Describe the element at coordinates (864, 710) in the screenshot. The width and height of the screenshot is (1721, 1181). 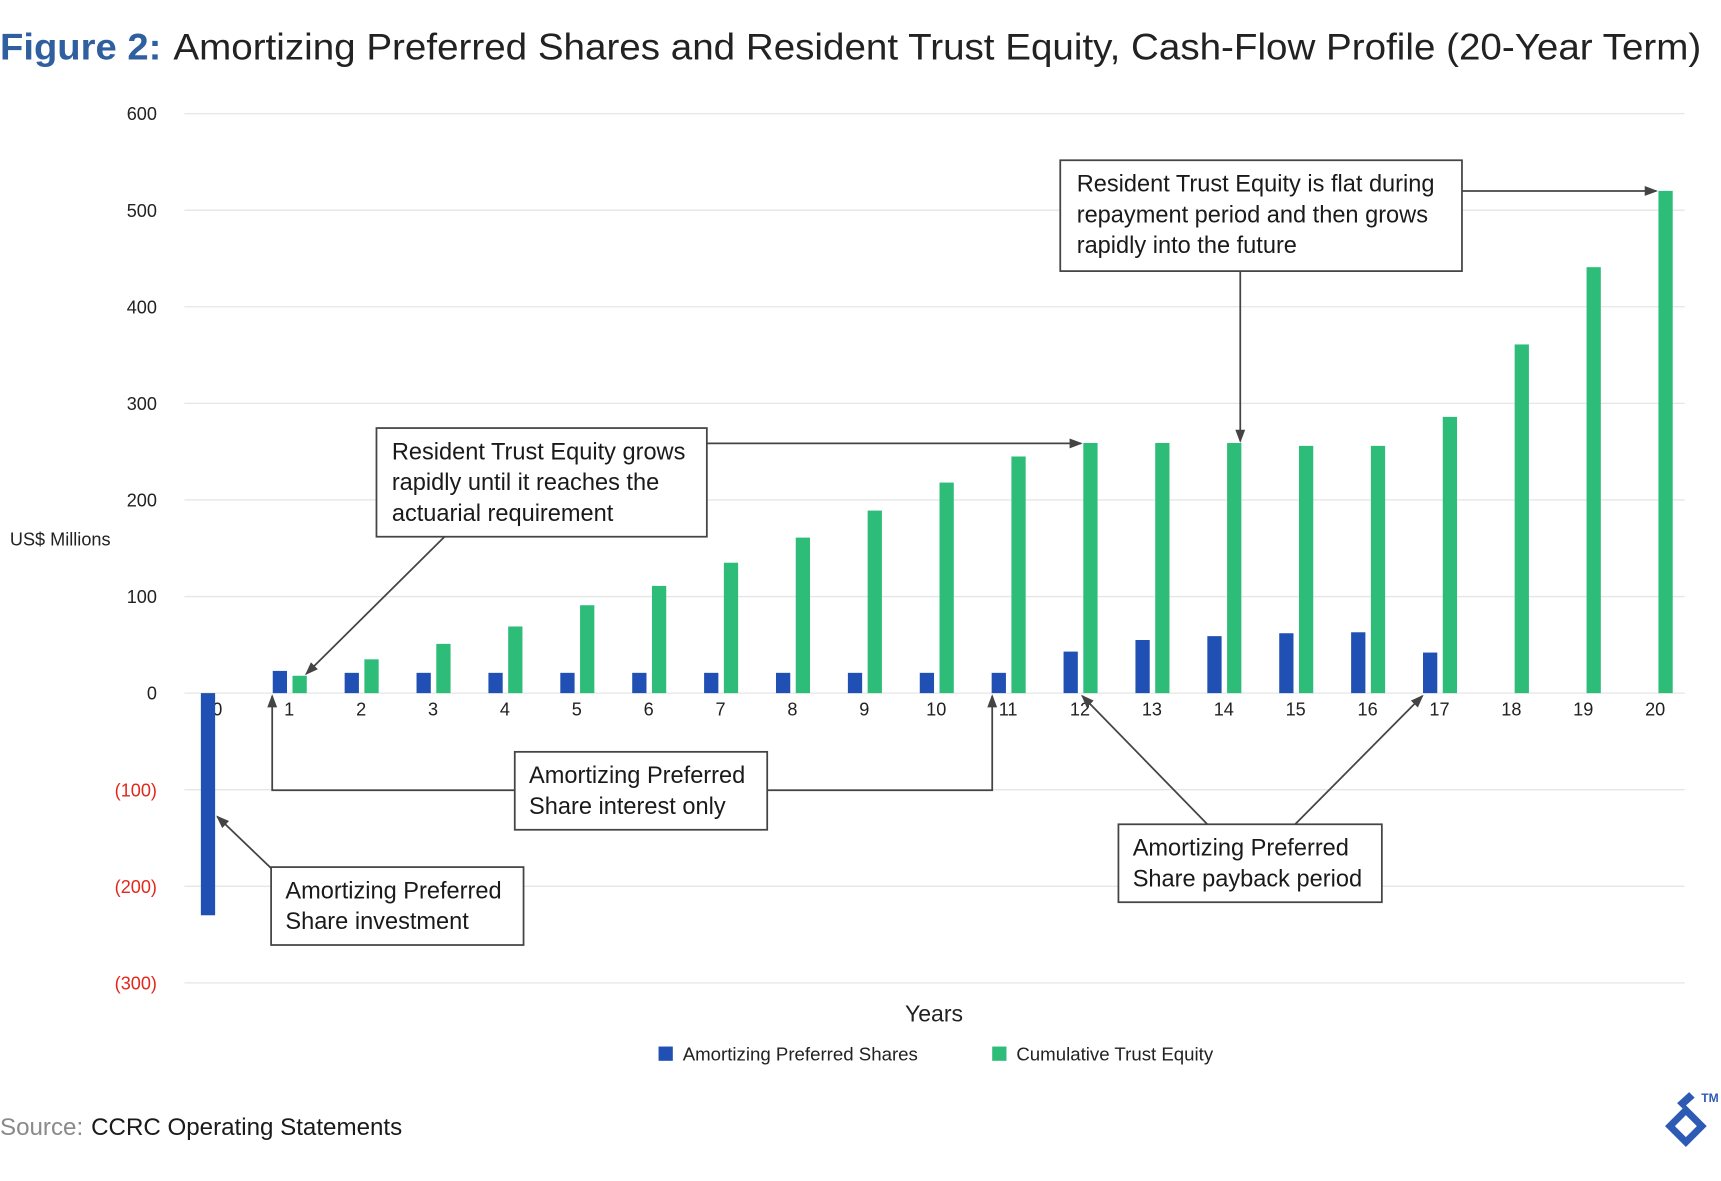
I see `x-tick-label: 9` at that location.